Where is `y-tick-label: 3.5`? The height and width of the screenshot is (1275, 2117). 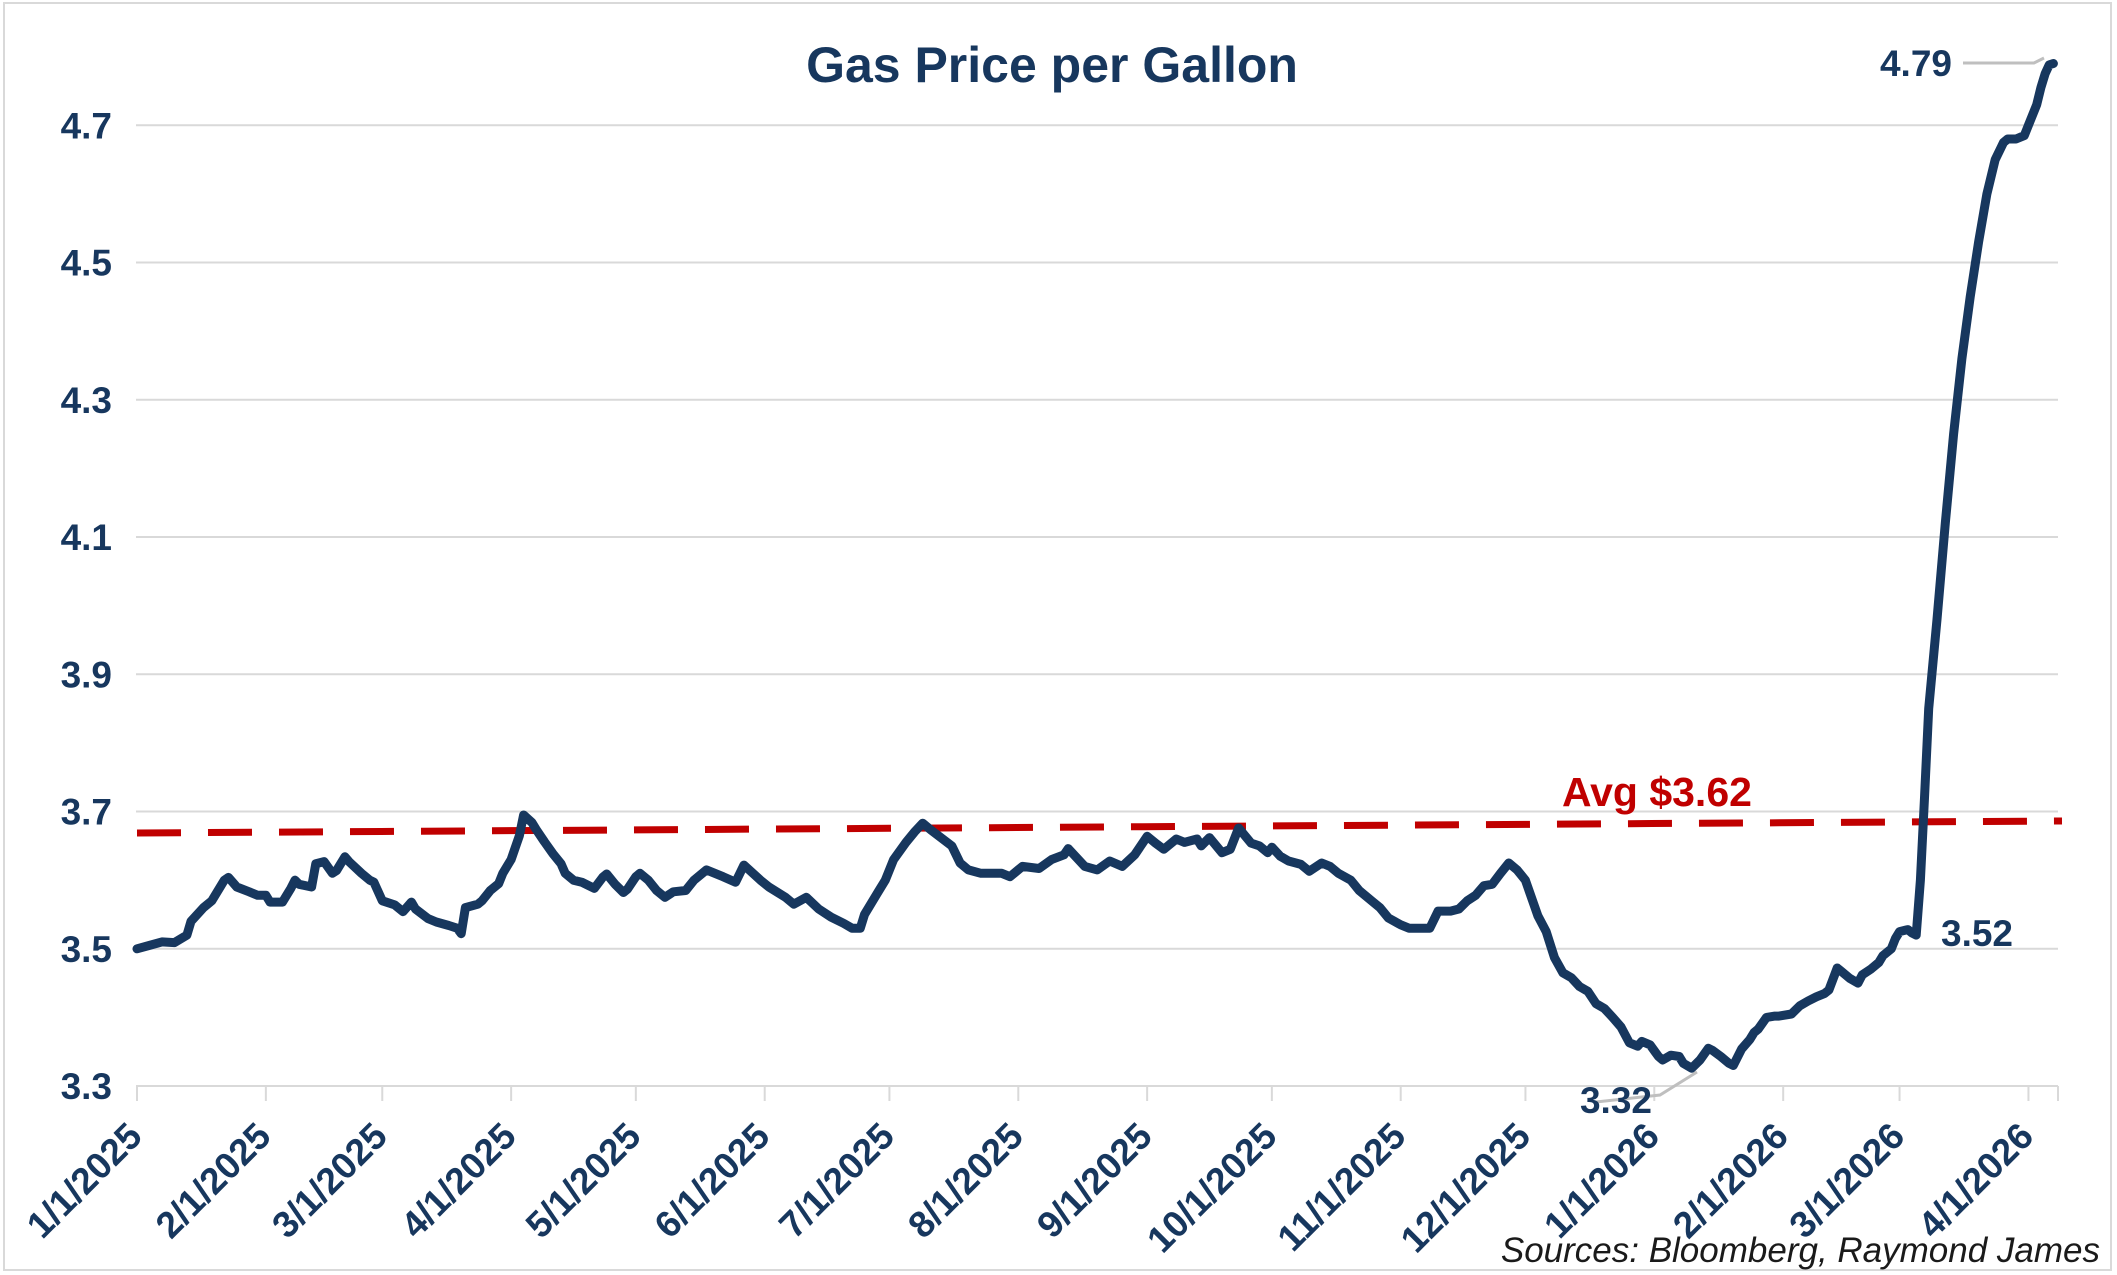 y-tick-label: 3.5 is located at coordinates (86, 949).